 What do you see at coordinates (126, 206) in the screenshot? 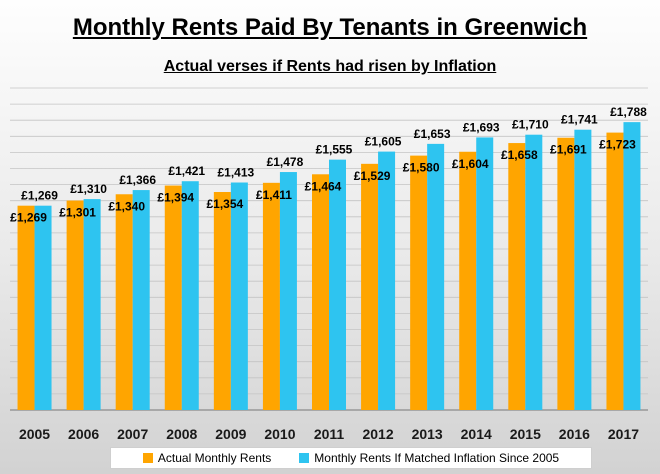
I see `data-label-actual-2007: £1,340` at bounding box center [126, 206].